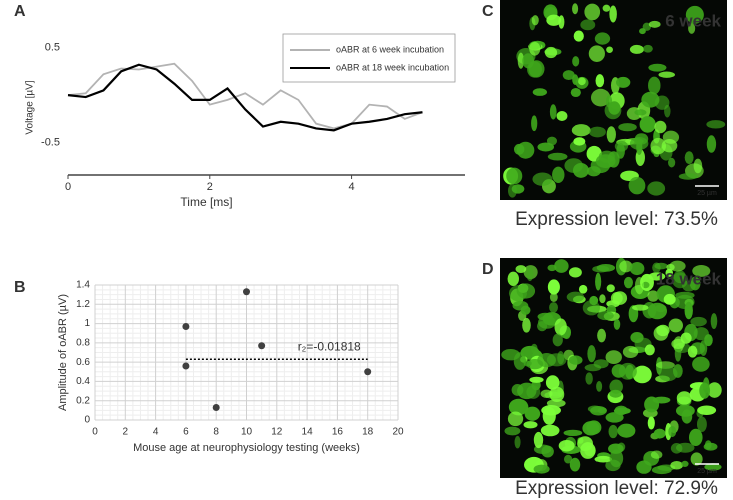 Image resolution: width=733 pixels, height=500 pixels. What do you see at coordinates (126, 432) in the screenshot?
I see `x-tick-label: 2` at bounding box center [126, 432].